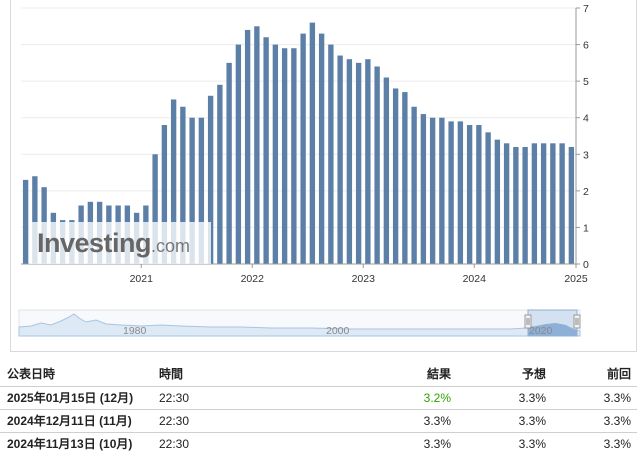 Image resolution: width=637 pixels, height=455 pixels. I want to click on header-time: 時間, so click(267, 374).